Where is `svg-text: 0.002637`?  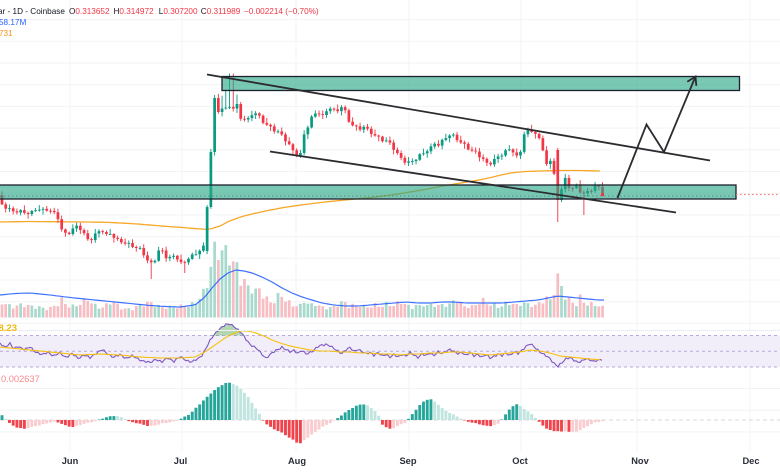
svg-text: 0.002637 is located at coordinates (20, 379).